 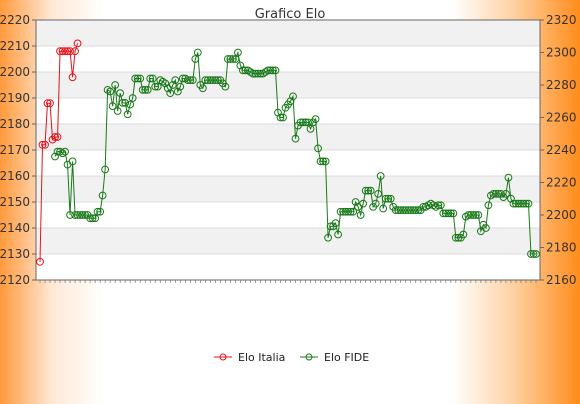 I want to click on left-tick-label: 2220, so click(x=15, y=20).